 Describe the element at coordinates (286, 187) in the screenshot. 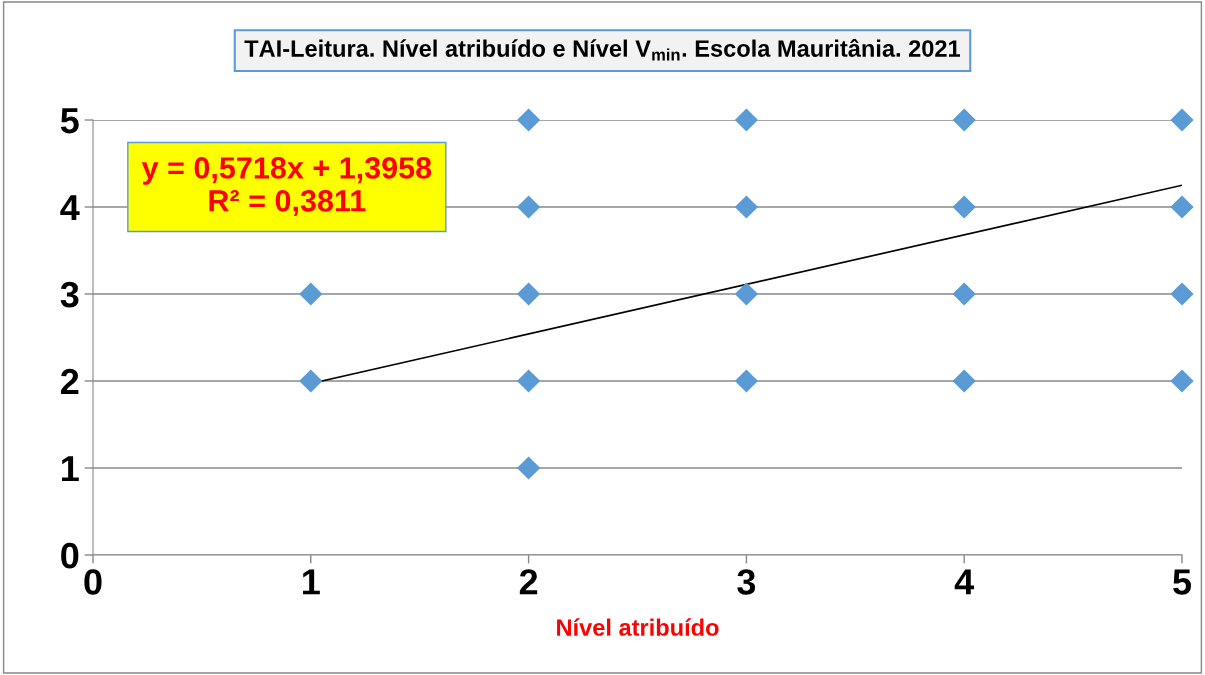

I see `annotation: y = 0,5718x + 1,3958 R² = 0,3811` at that location.